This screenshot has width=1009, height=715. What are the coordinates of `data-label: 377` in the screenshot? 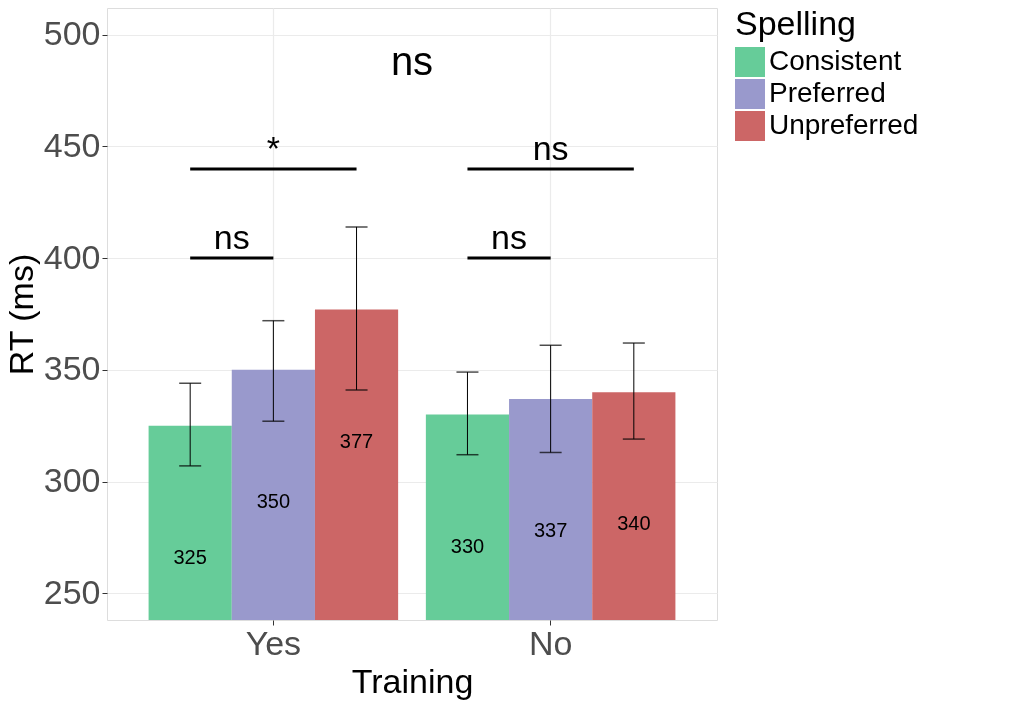 It's located at (356, 440).